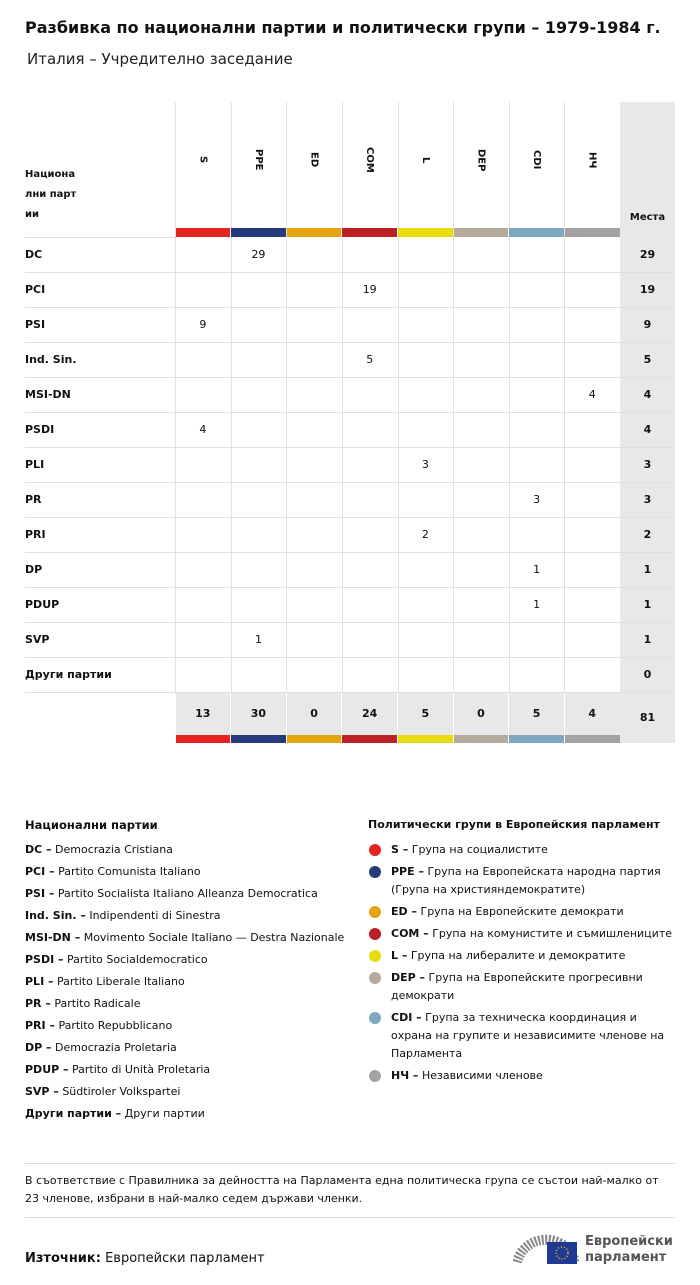 The width and height of the screenshot is (700, 1285). I want to click on legend-code: Други партии –, so click(73, 1113).